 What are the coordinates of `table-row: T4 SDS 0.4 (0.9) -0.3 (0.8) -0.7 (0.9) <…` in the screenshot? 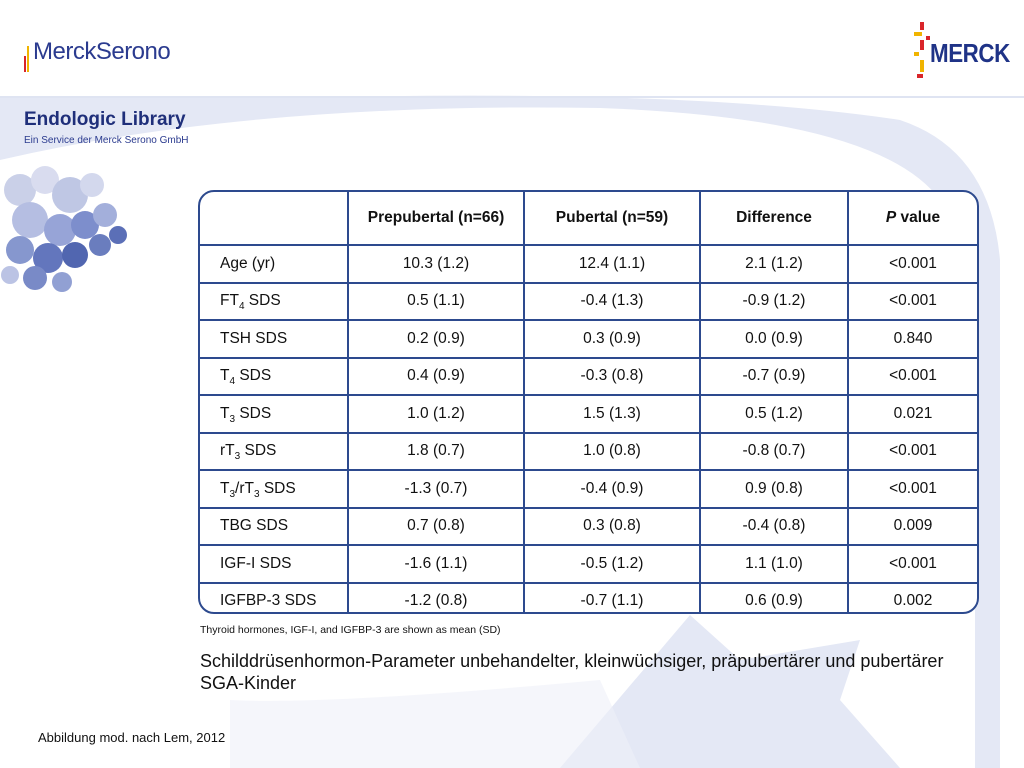 It's located at (588, 376).